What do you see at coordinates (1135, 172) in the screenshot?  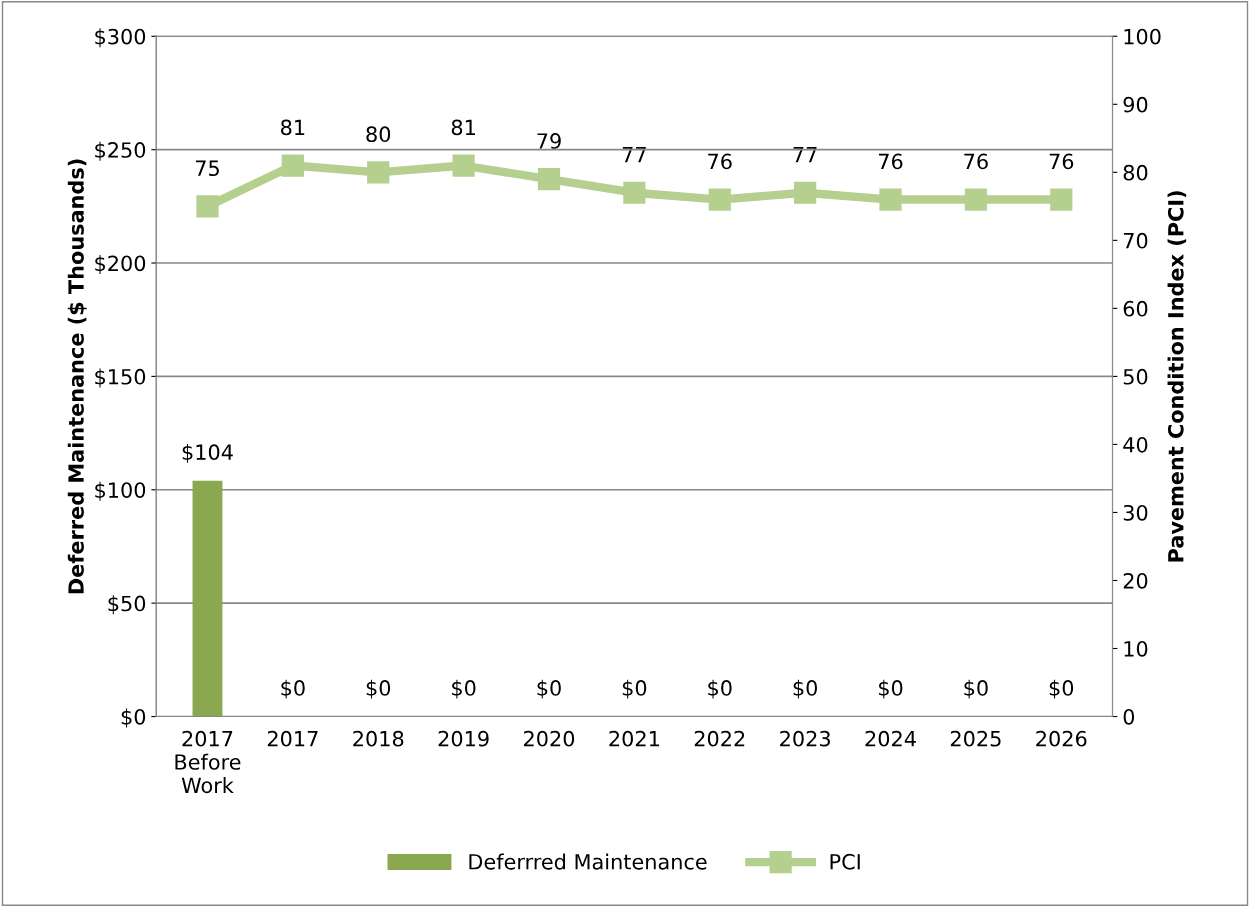 I see `y2-tick-label: 80` at bounding box center [1135, 172].